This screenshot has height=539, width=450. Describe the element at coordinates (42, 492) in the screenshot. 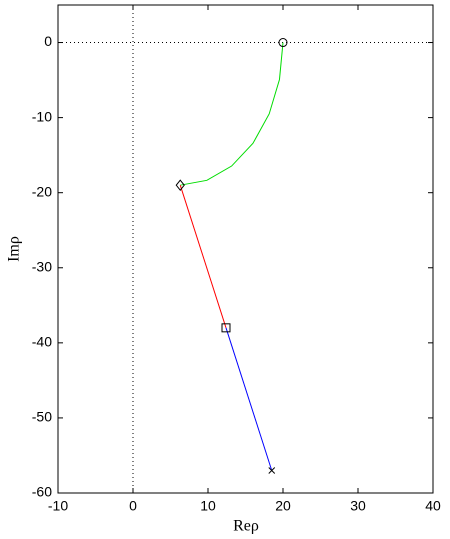

I see `y-tick-label: -60` at that location.